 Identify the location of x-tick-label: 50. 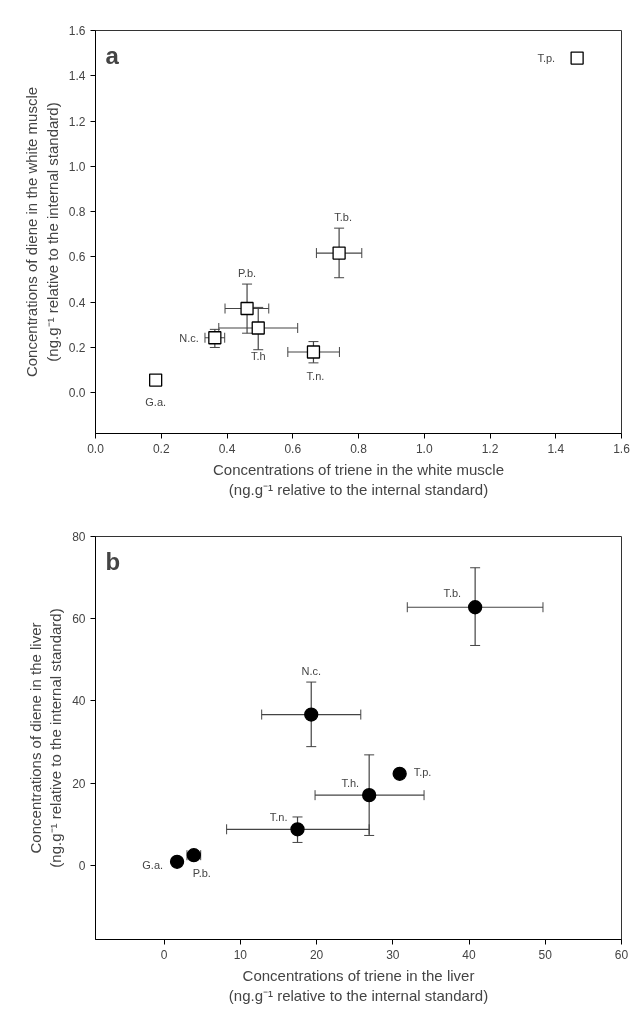
(545, 954).